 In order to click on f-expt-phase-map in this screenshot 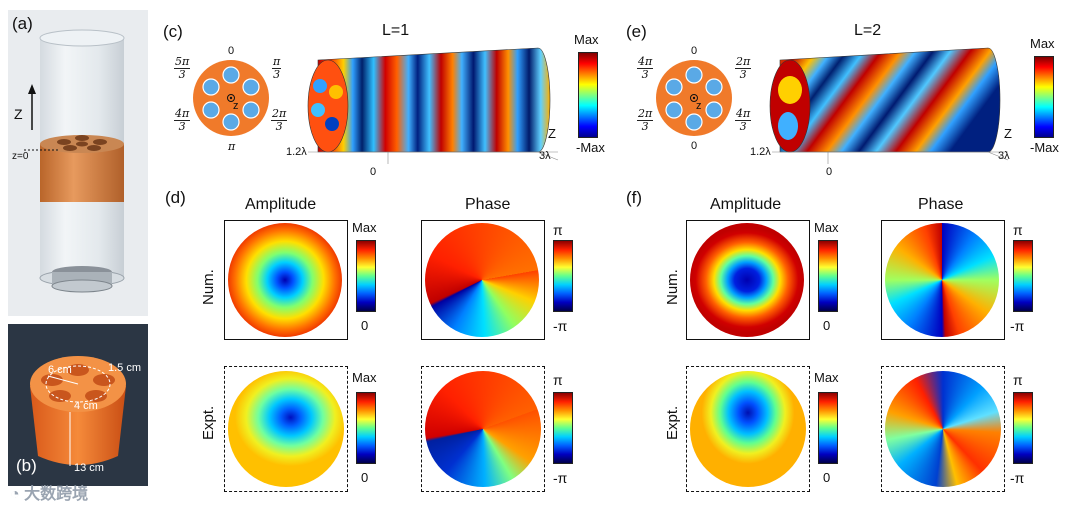, I will do `click(943, 429)`.